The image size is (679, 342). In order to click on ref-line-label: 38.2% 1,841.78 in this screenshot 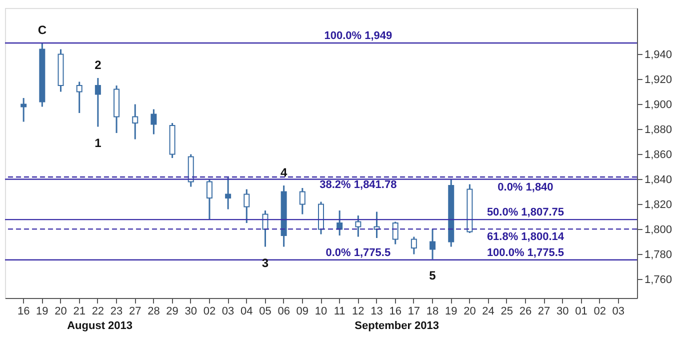, I will do `click(358, 185)`.